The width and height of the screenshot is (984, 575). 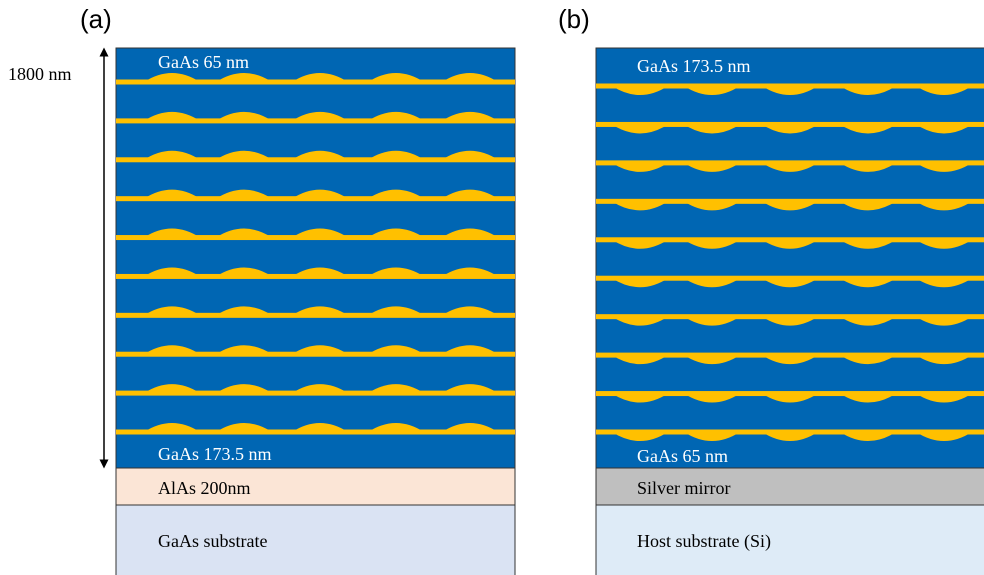 I want to click on substrate, so click(x=315, y=539).